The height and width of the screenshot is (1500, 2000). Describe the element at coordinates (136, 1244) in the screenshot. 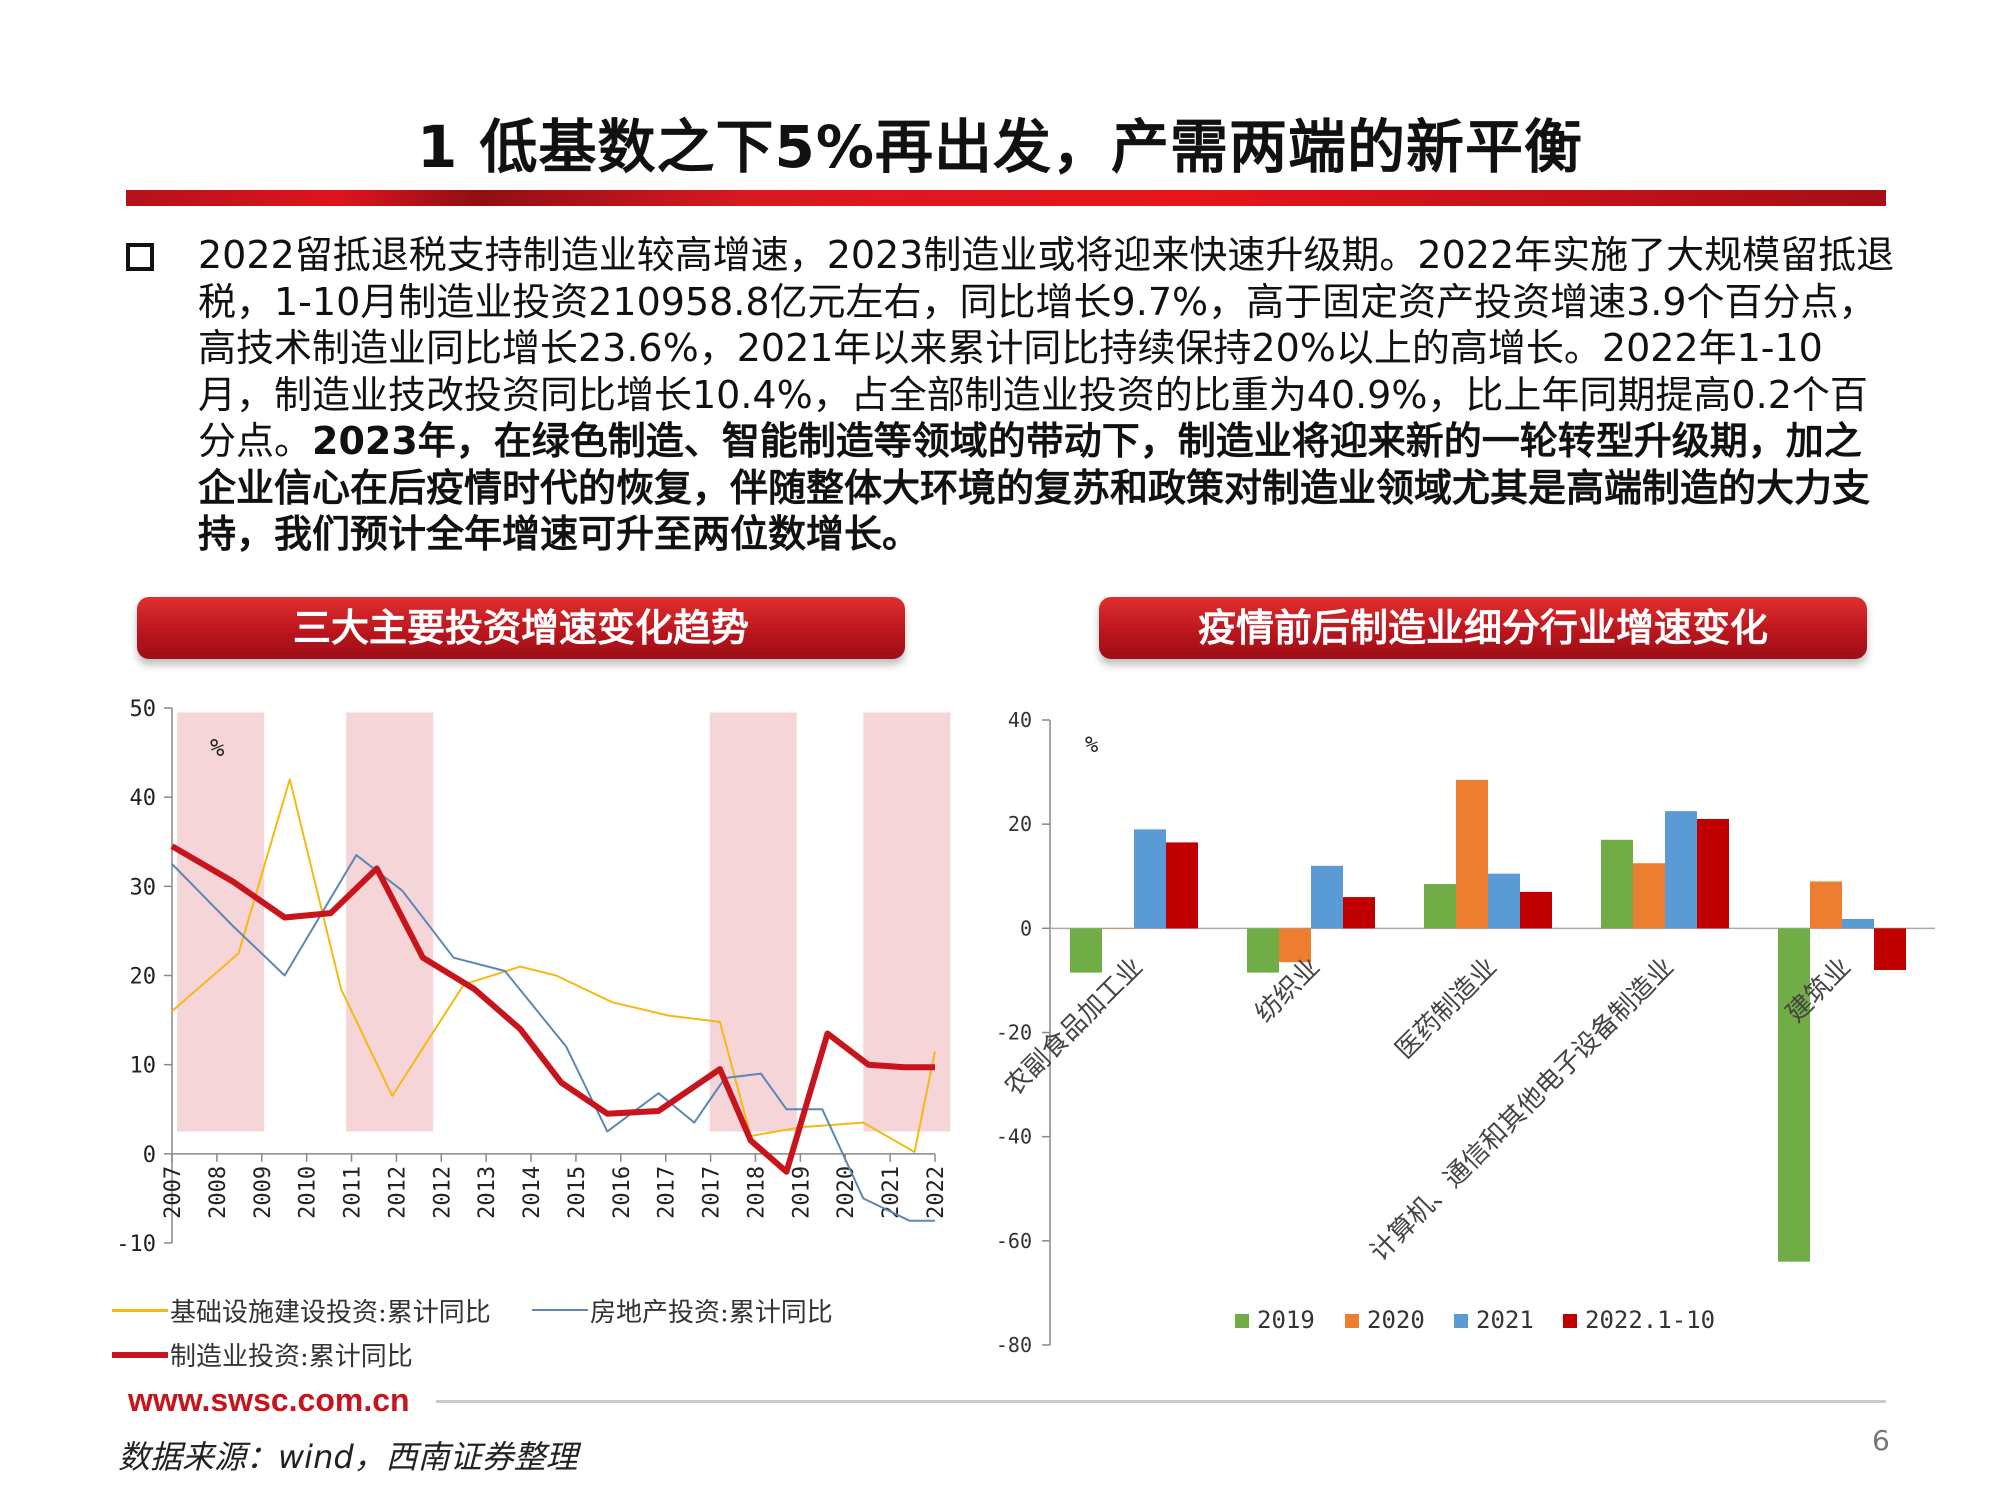

I see `y-tick-label: -10` at that location.